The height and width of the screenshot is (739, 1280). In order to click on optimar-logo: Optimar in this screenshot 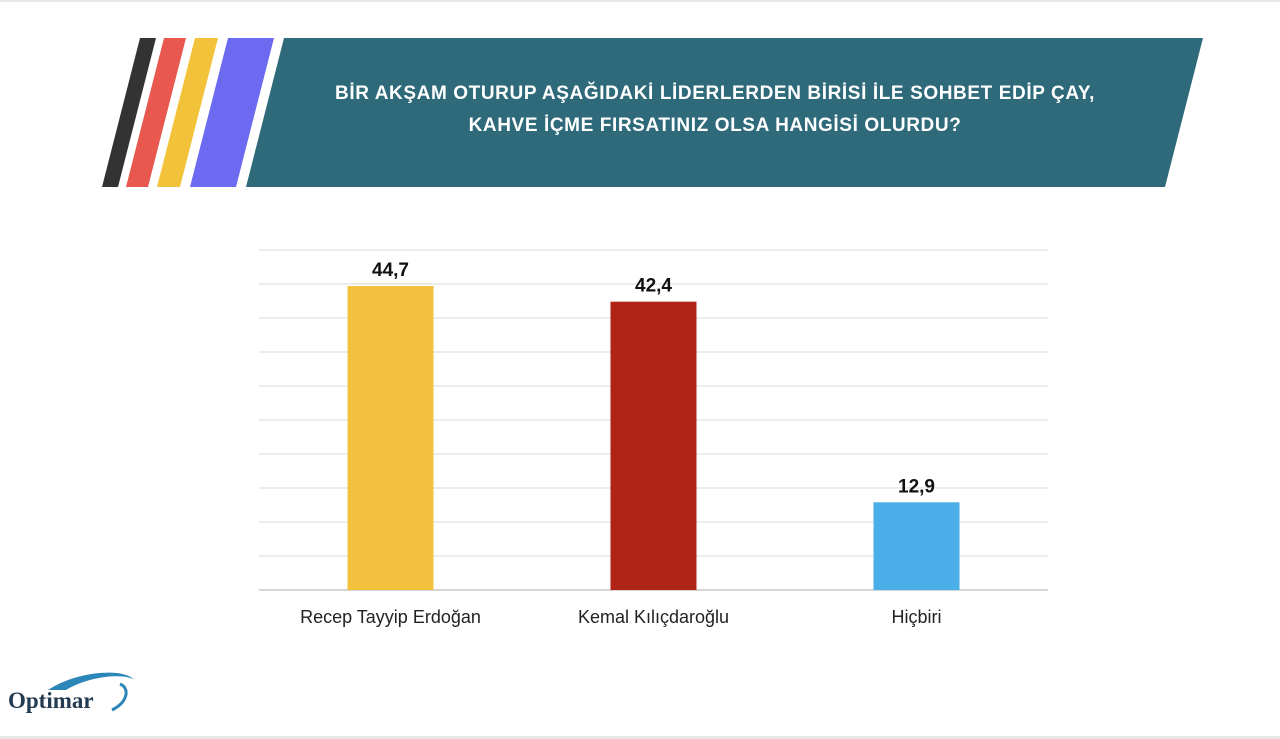, I will do `click(73, 696)`.